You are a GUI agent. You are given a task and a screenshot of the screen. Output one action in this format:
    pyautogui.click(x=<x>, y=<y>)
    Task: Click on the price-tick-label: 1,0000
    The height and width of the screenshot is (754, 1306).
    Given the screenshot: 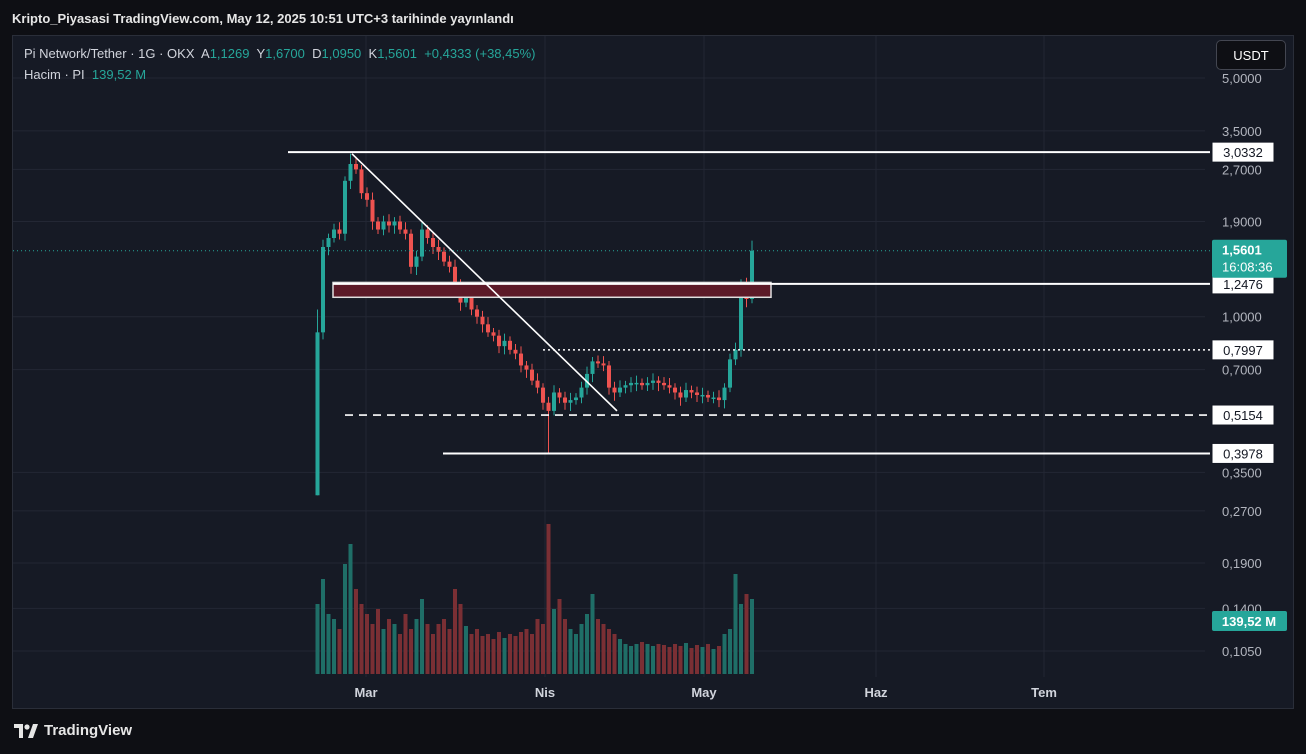 What is the action you would take?
    pyautogui.click(x=1242, y=317)
    